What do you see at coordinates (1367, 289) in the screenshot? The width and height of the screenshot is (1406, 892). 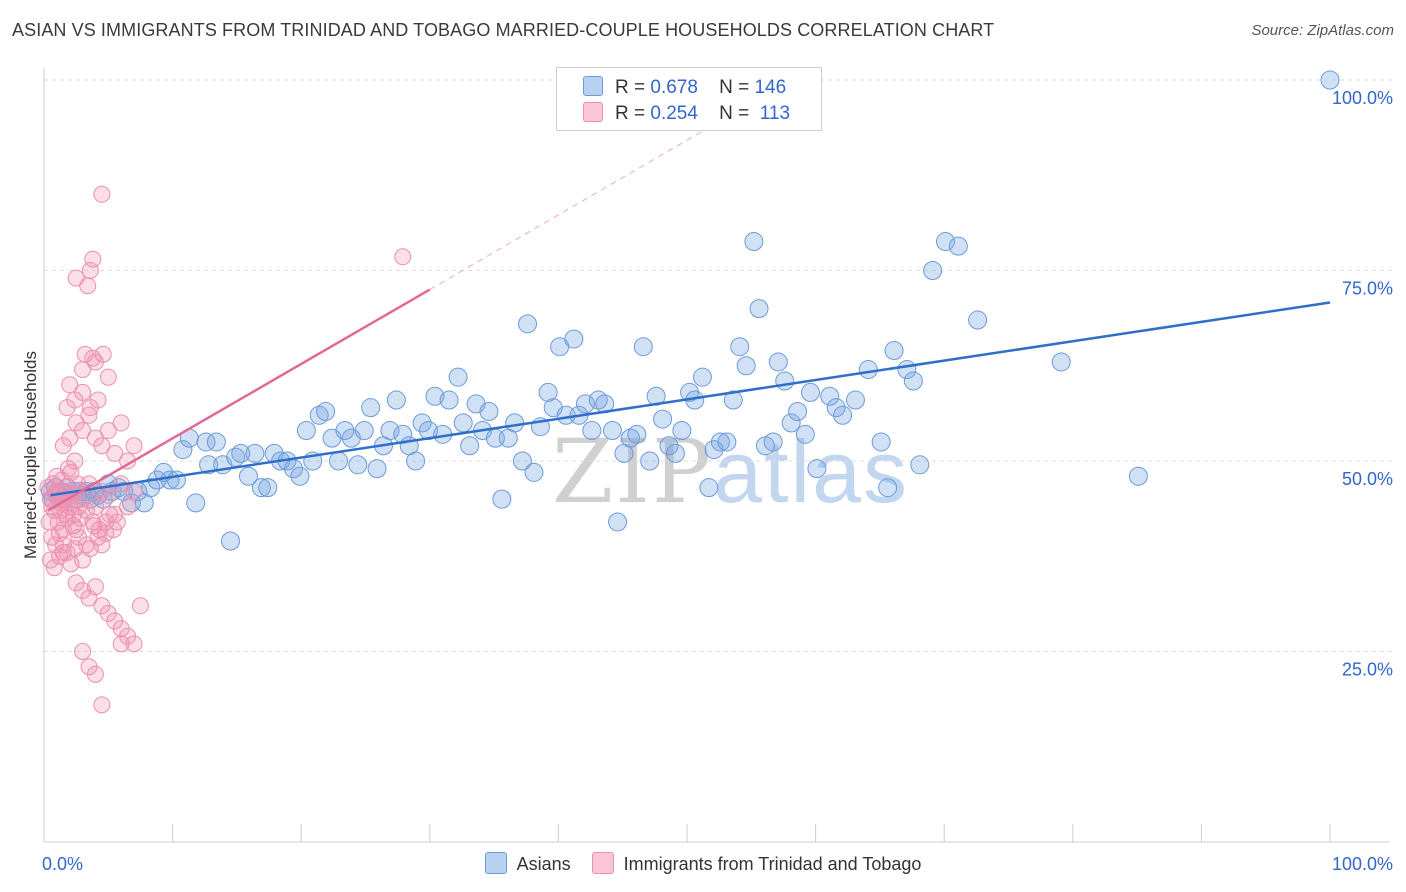 I see `y-tick-label: 75.0%` at bounding box center [1367, 289].